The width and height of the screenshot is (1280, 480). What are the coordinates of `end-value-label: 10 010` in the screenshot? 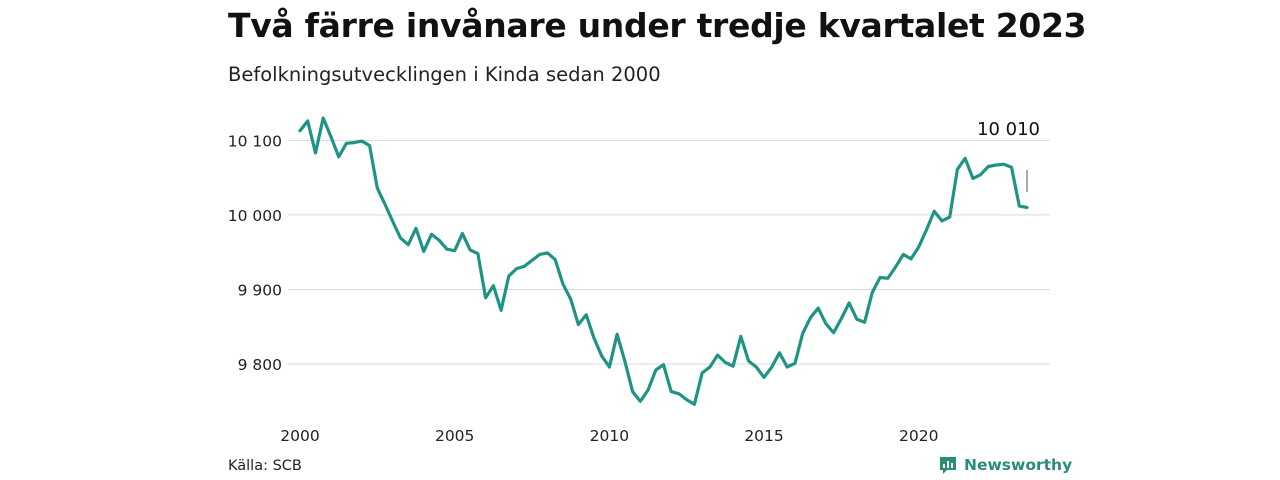 It's located at (1008, 129).